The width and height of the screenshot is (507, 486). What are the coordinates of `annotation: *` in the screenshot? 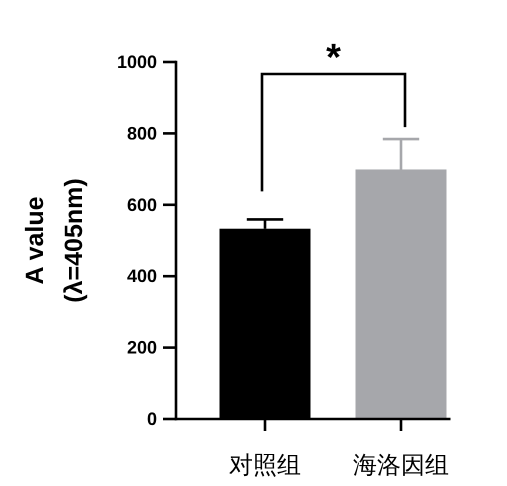 It's located at (333, 58).